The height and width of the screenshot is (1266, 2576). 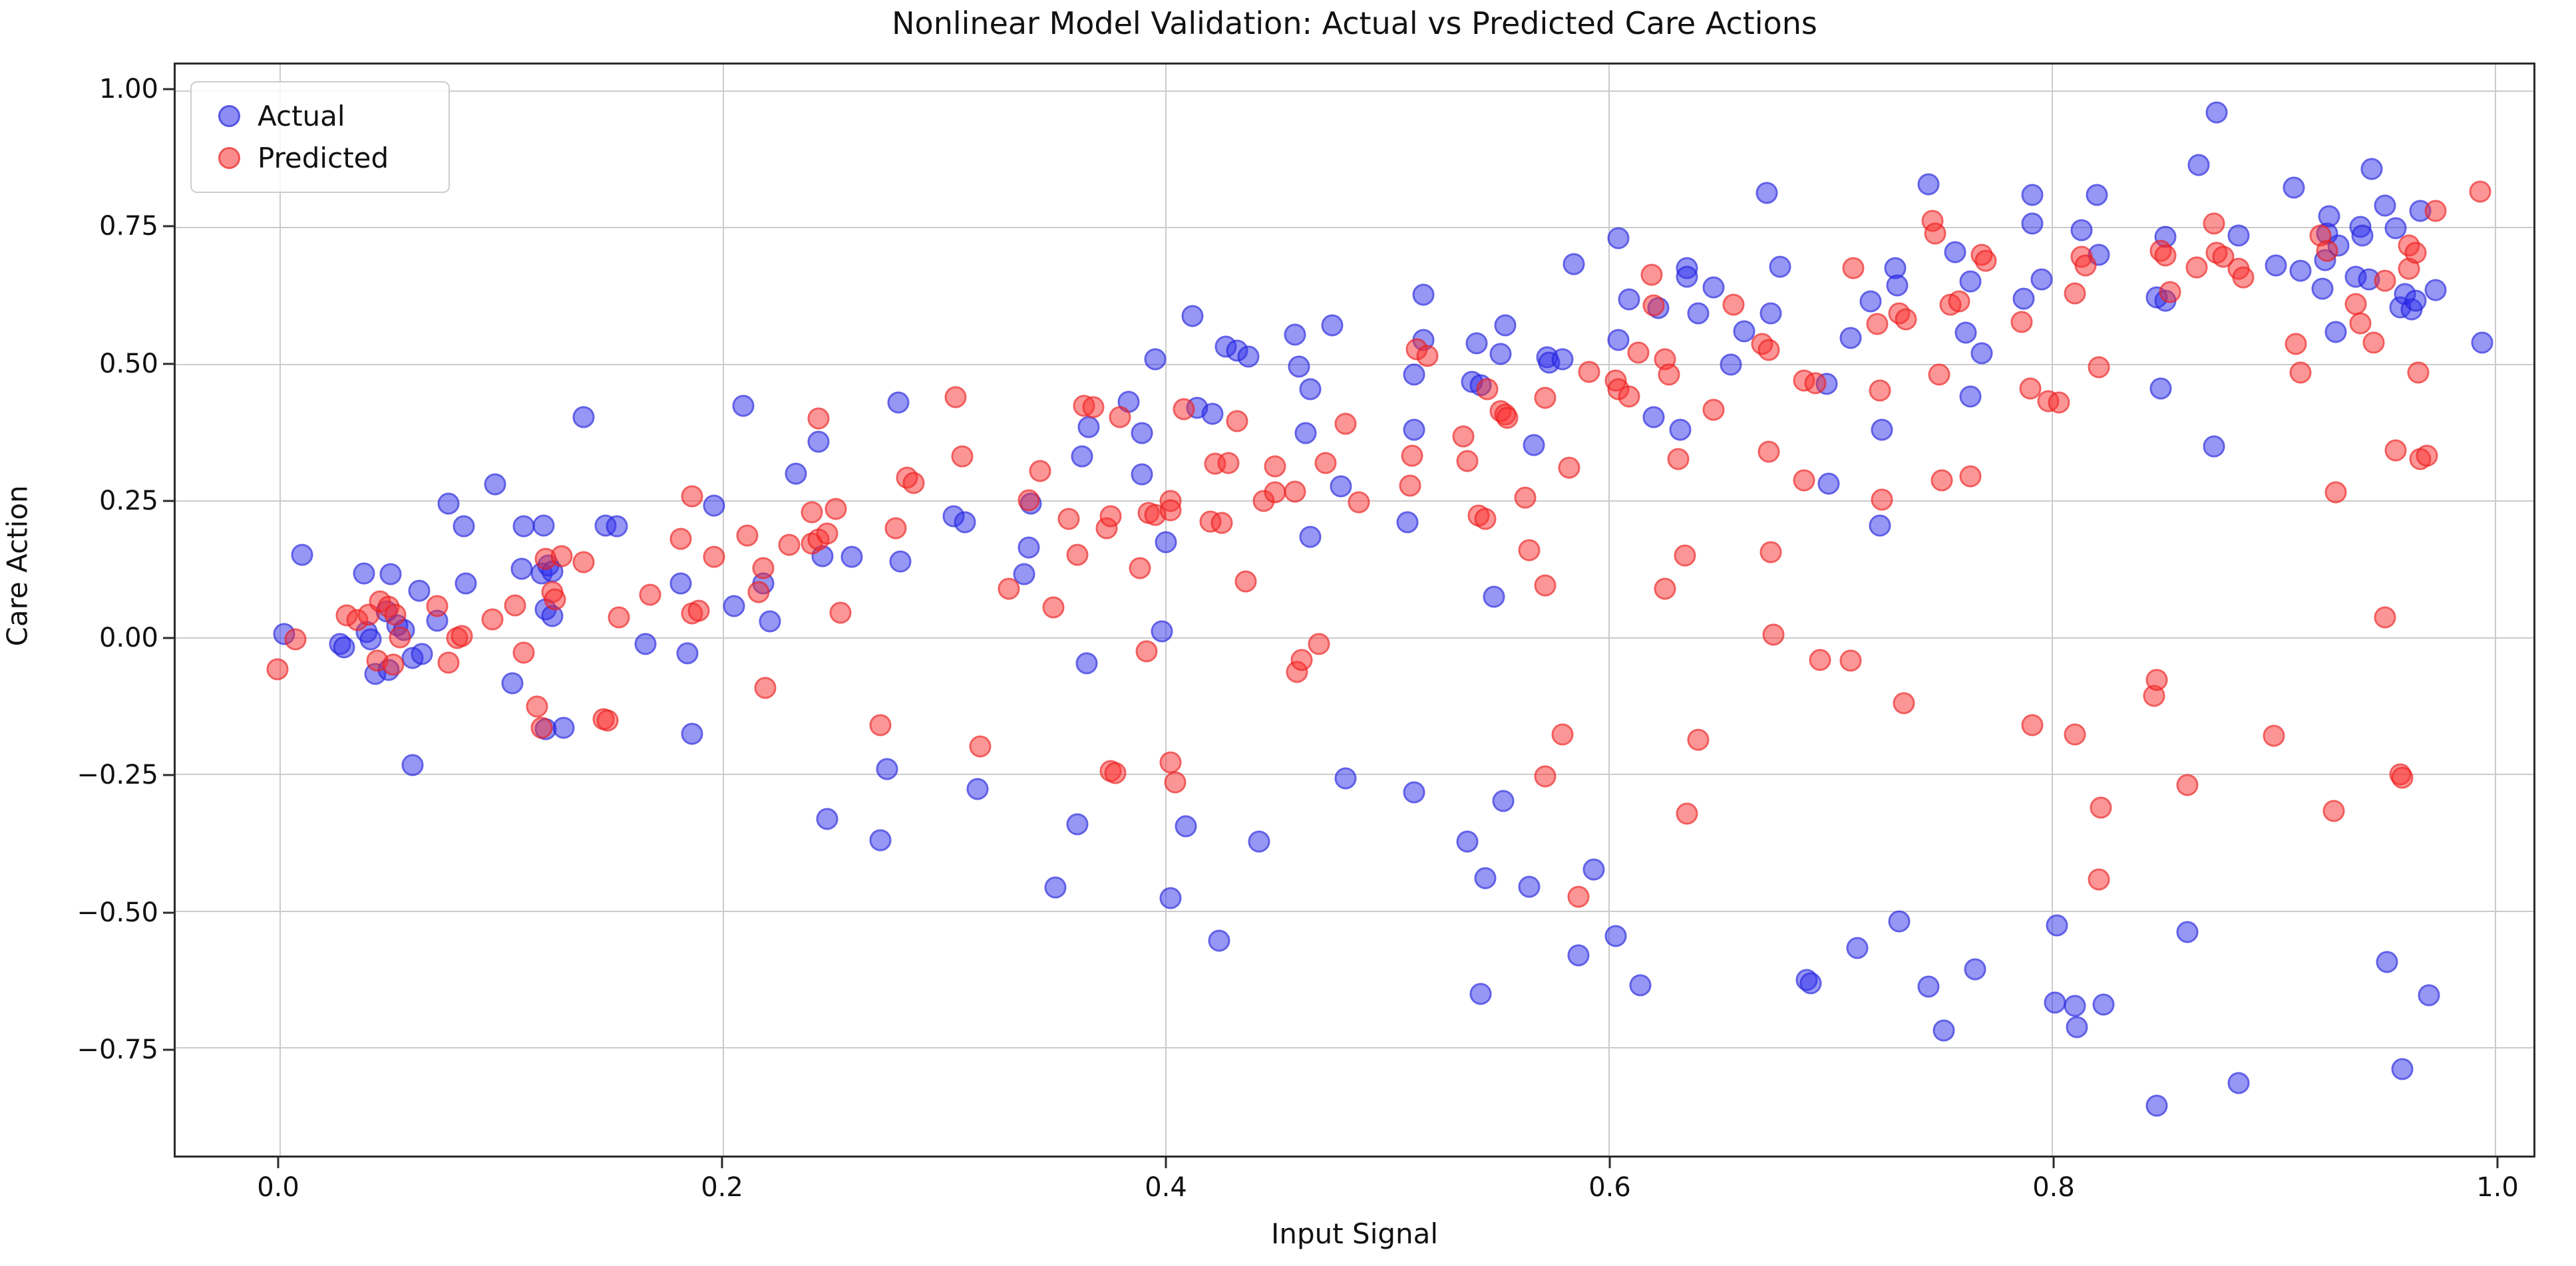 What do you see at coordinates (168, 912) in the screenshot?
I see `y-tick-mark--0.5` at bounding box center [168, 912].